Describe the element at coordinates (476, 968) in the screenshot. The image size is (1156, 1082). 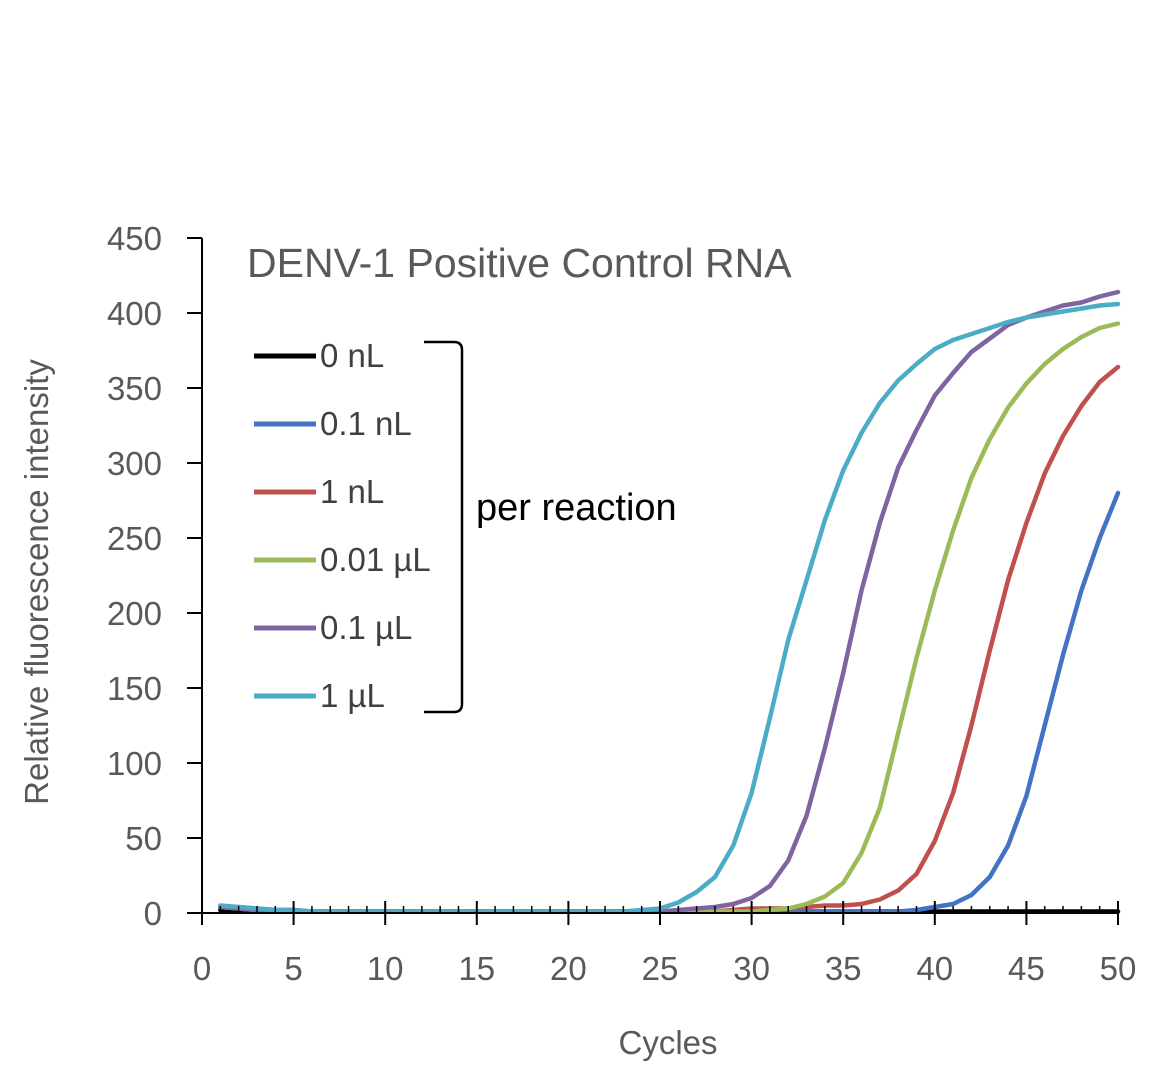
I see `x-tick-label: 15` at that location.